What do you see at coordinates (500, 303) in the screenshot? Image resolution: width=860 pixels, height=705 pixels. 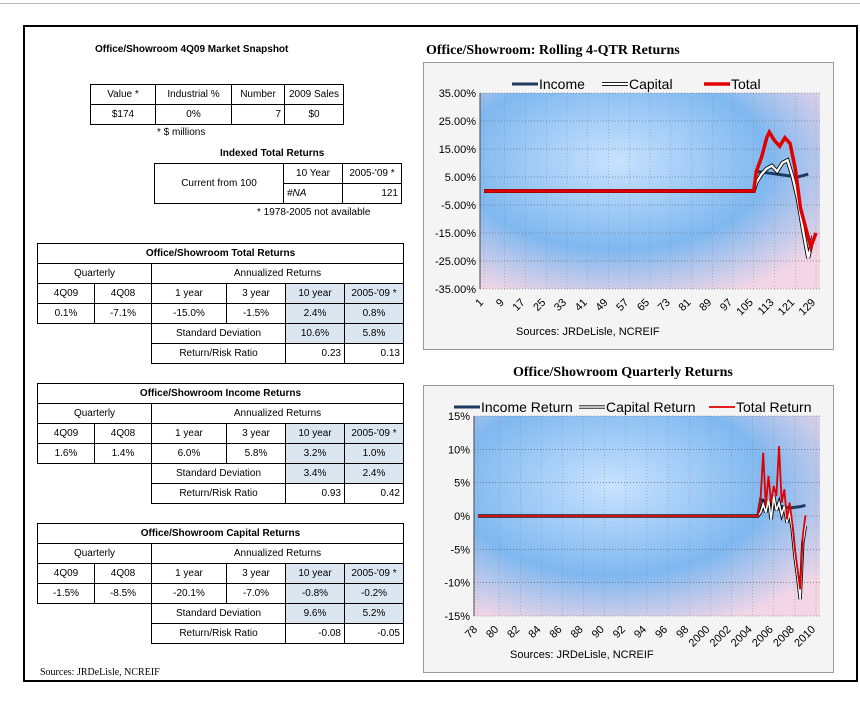 I see `chart1-x-tick: 9` at bounding box center [500, 303].